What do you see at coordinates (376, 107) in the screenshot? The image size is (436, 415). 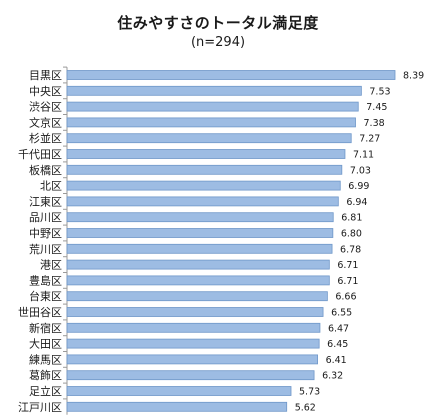 I see `data-label: 7.45` at bounding box center [376, 107].